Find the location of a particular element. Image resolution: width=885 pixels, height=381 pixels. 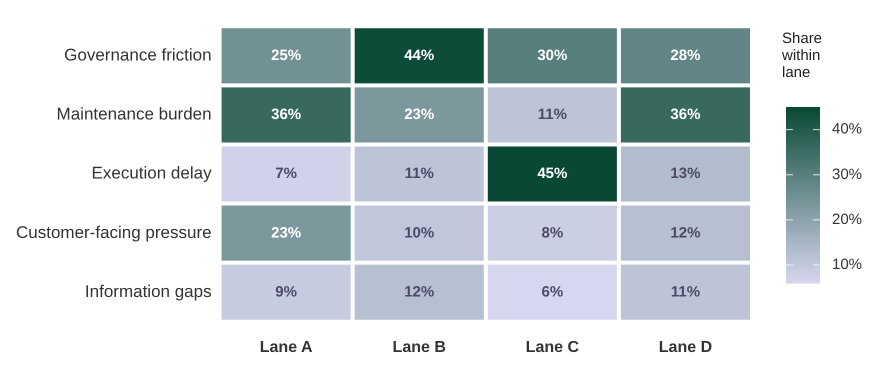

data-label: 7% is located at coordinates (286, 173).